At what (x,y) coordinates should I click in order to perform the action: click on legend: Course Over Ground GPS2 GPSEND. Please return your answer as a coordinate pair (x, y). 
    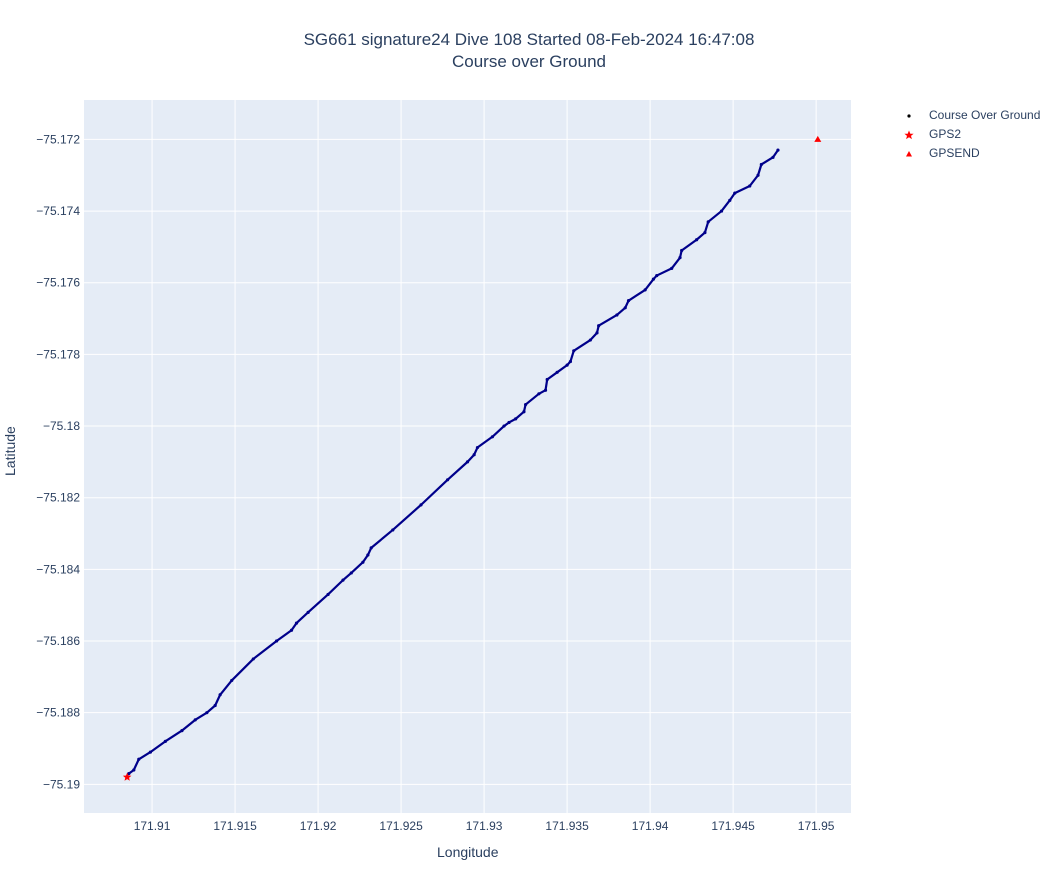
    Looking at the image, I should click on (969, 134).